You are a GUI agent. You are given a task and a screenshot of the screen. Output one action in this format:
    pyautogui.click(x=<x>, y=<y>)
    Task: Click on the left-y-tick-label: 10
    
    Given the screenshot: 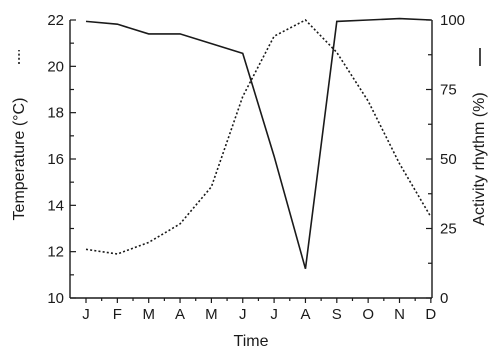 What is the action you would take?
    pyautogui.click(x=55, y=298)
    